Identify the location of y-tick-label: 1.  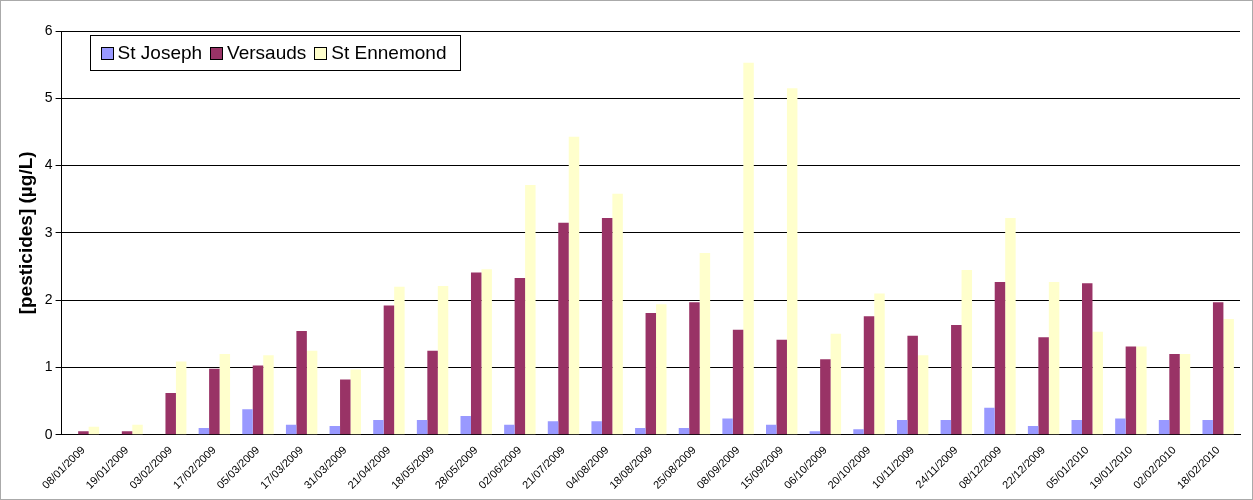
(48, 366).